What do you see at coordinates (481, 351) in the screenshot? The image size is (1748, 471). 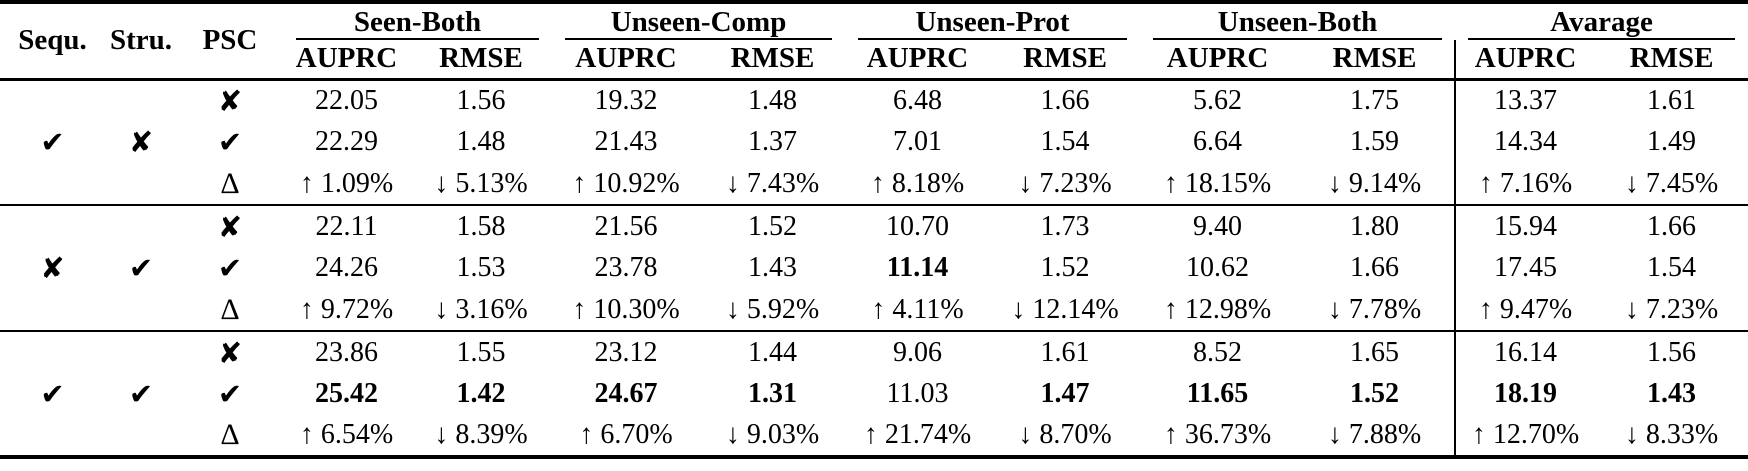 I see `value-cell: 1.55` at bounding box center [481, 351].